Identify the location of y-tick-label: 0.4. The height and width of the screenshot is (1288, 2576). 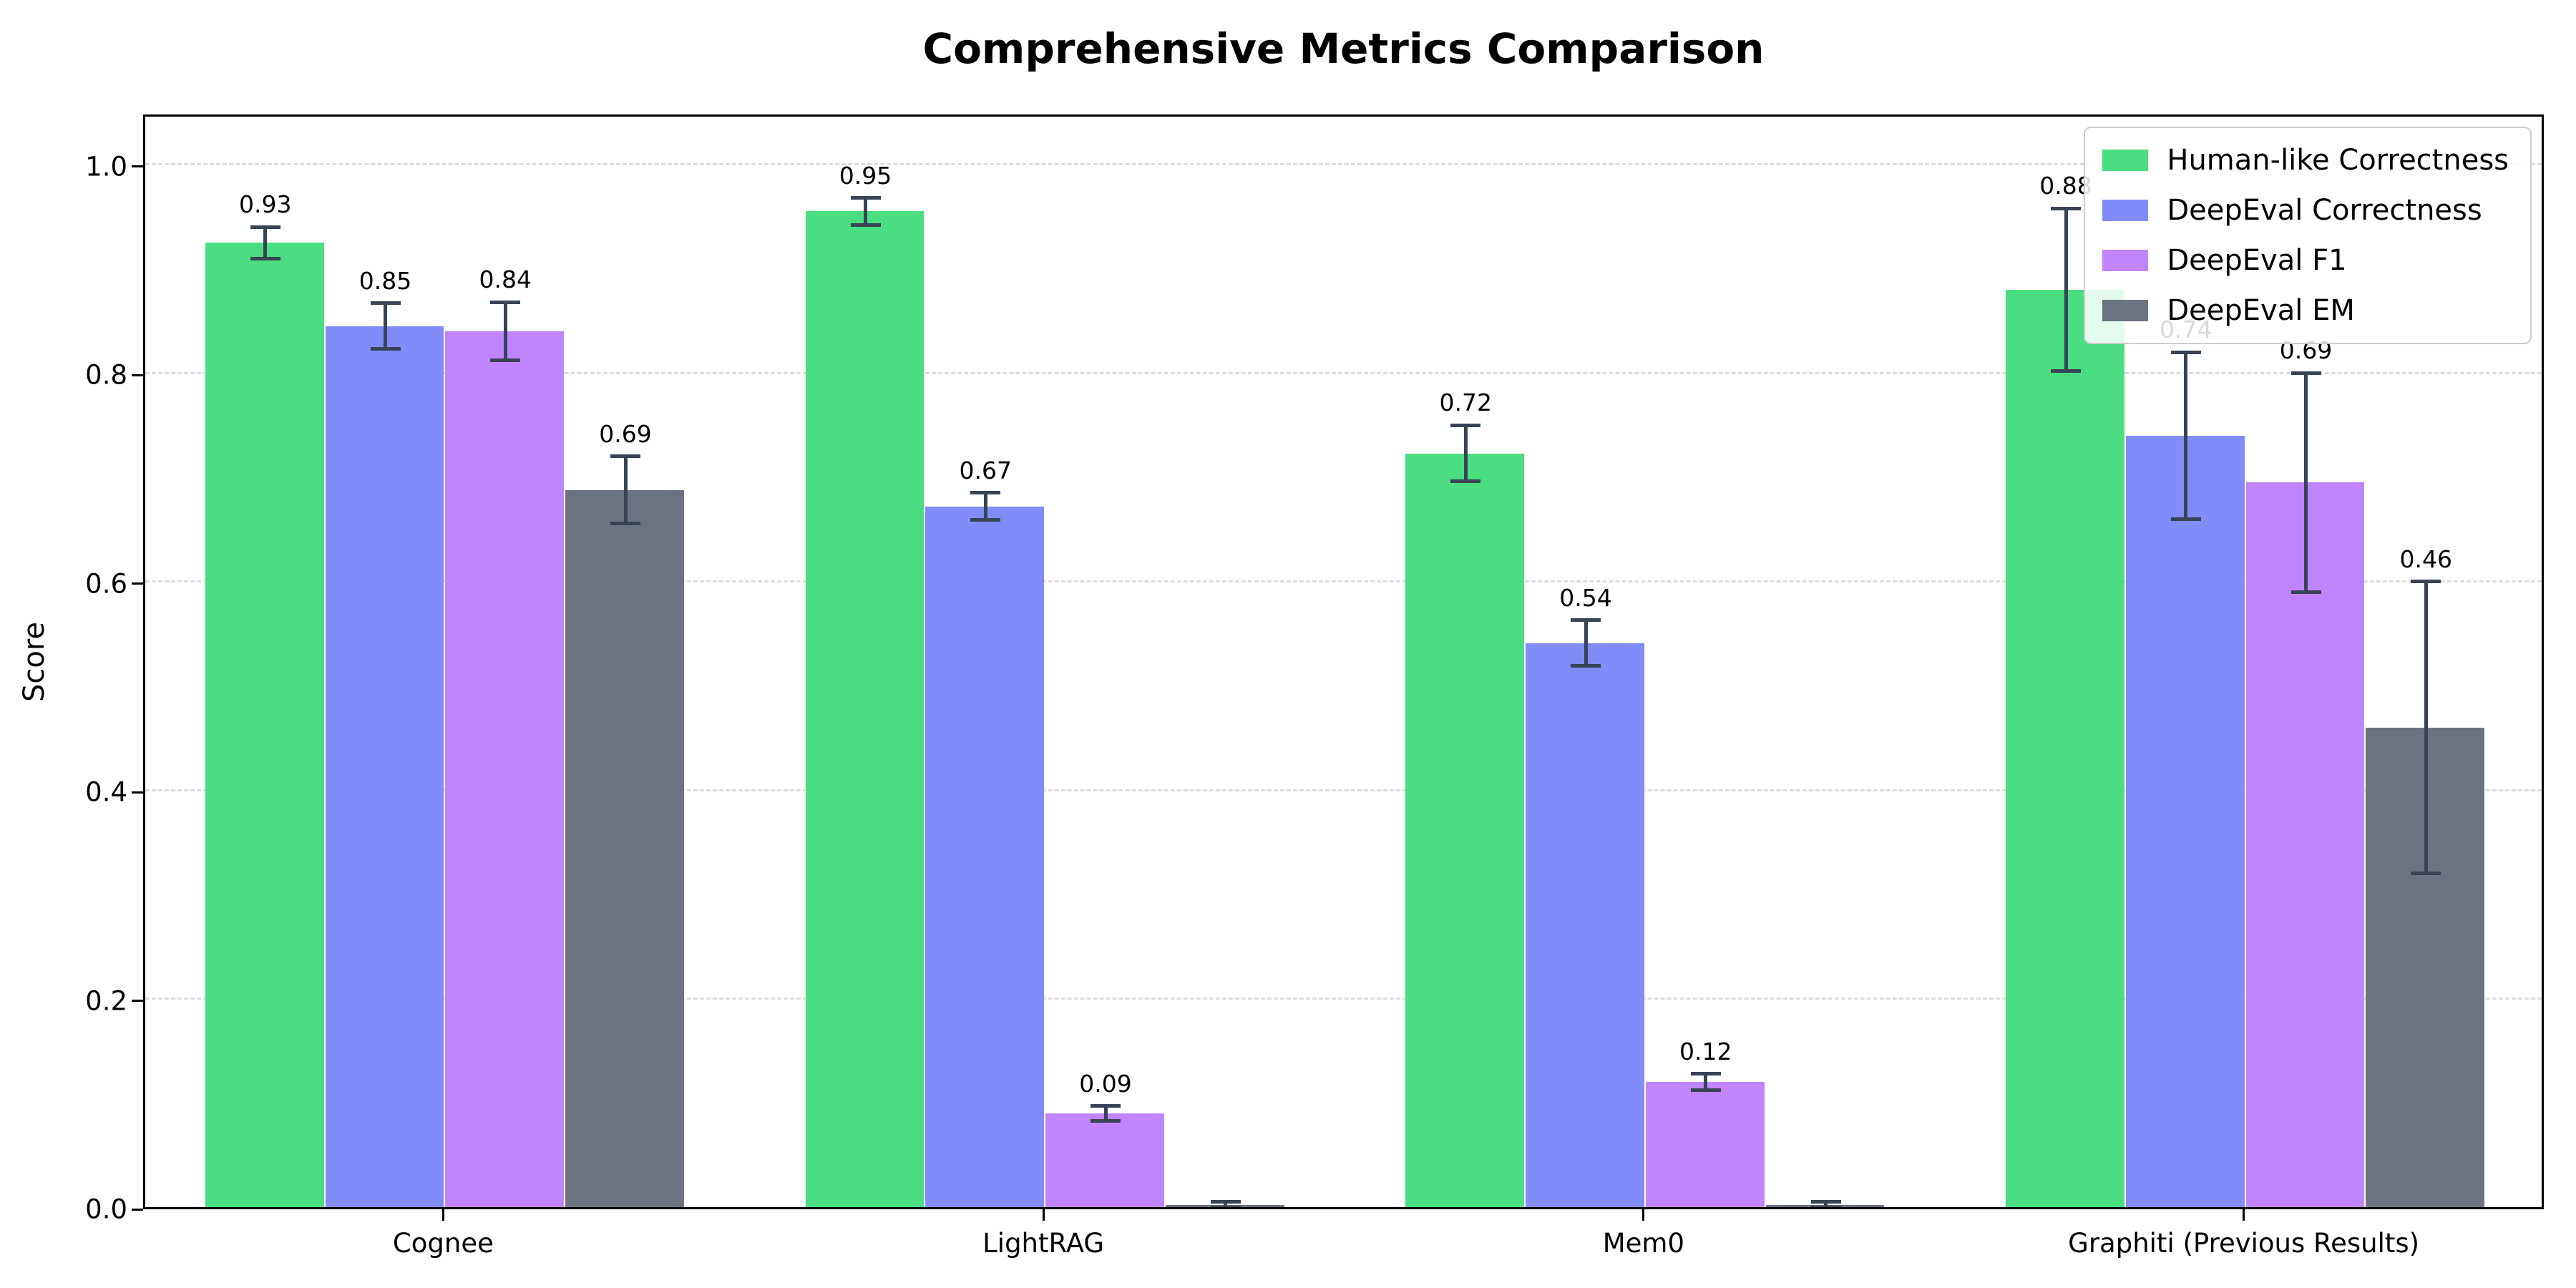
(106, 792).